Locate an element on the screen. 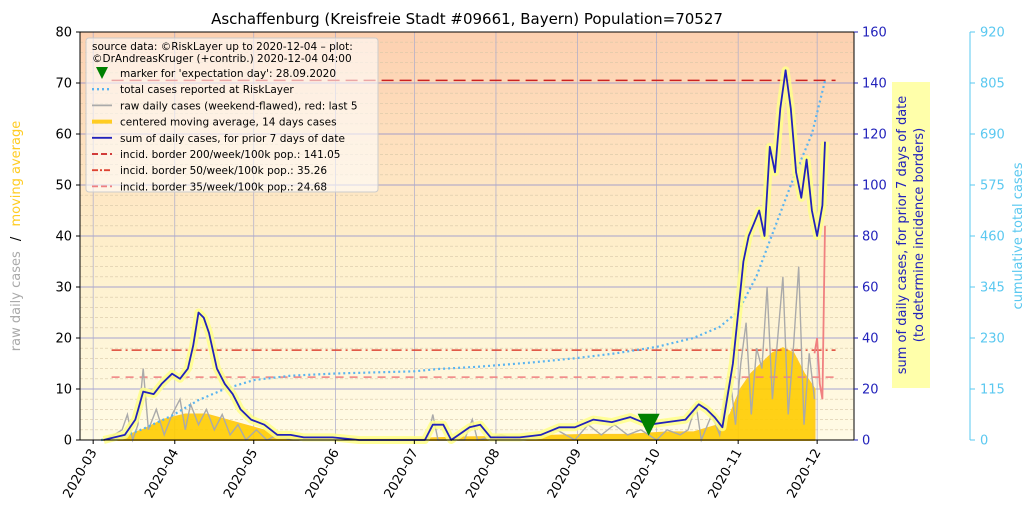 The height and width of the screenshot is (516, 1036). legend-entry: total cases reported at RiskLayer is located at coordinates (193, 90).